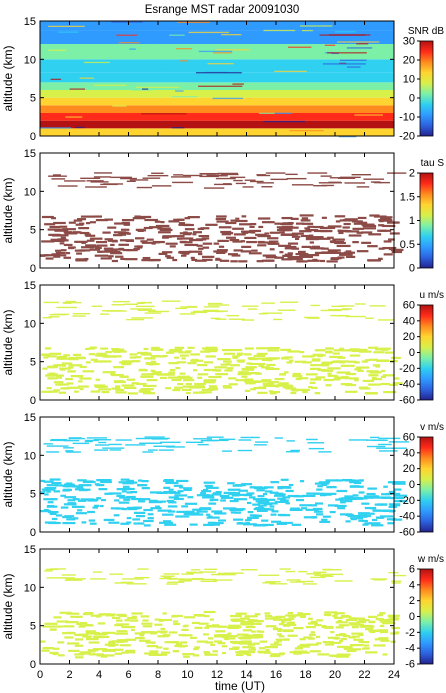  Describe the element at coordinates (33, 627) in the screenshot. I see `y-tick-label: 5` at that location.